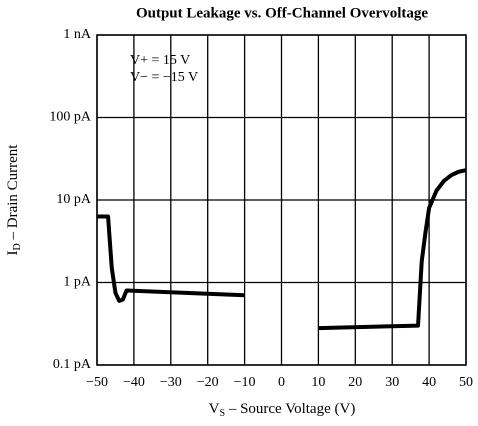 The image size is (478, 426). I want to click on annotation: V− = −15 V, so click(164, 77).